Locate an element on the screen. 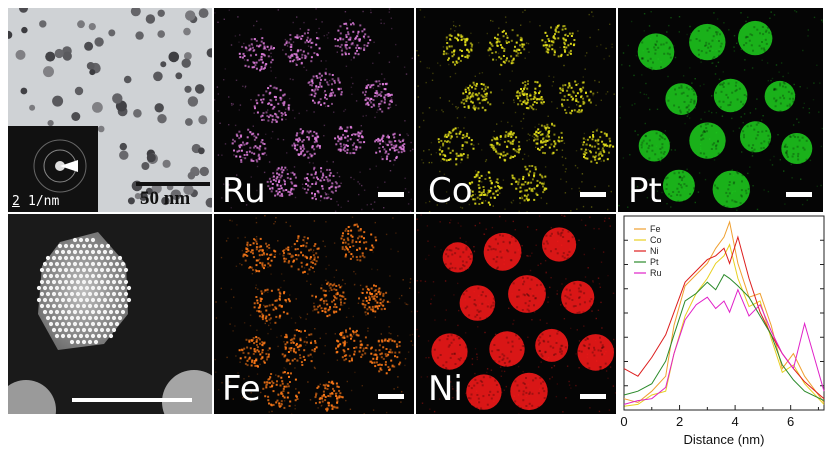 Image resolution: width=831 pixels, height=463 pixels. series-line-fe is located at coordinates (724, 312).